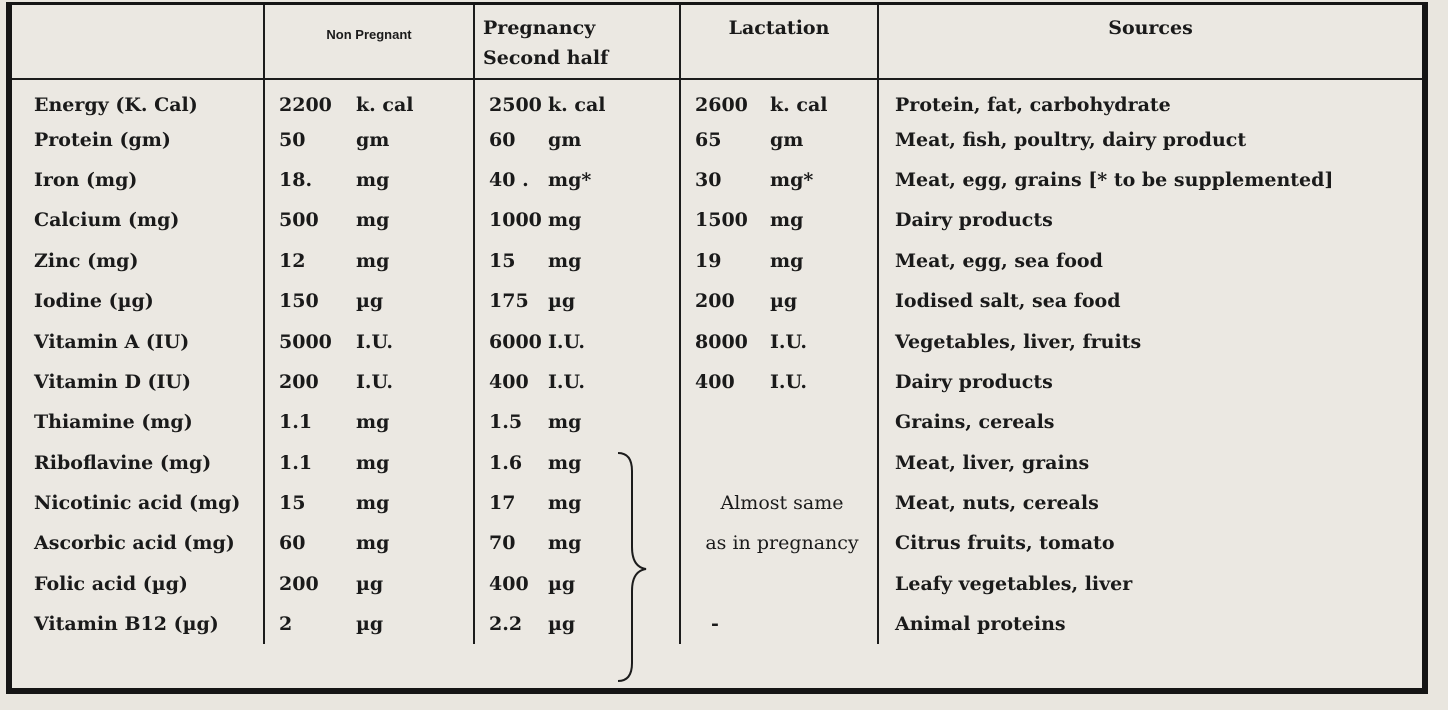  Describe the element at coordinates (138, 341) in the screenshot. I see `nutrient-name: Vitamin A (IU)` at that location.